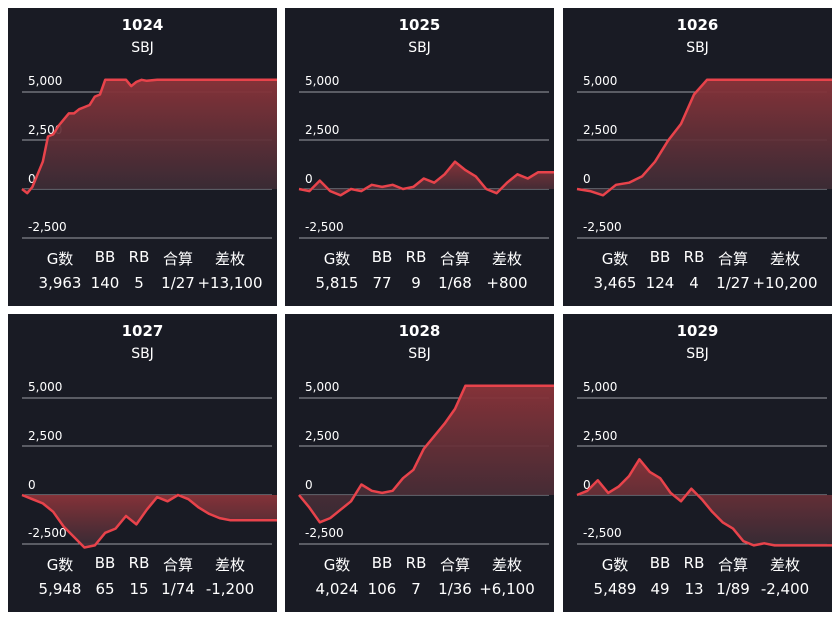 The height and width of the screenshot is (620, 840). What do you see at coordinates (230, 283) in the screenshot?
I see `stat-value: +13,100` at bounding box center [230, 283].